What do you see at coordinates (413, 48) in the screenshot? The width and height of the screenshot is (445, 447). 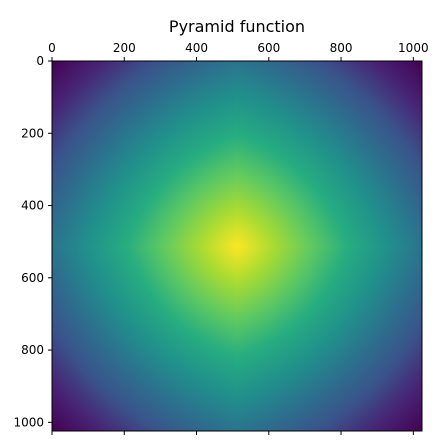 I see `x-tick-label: 1000` at bounding box center [413, 48].